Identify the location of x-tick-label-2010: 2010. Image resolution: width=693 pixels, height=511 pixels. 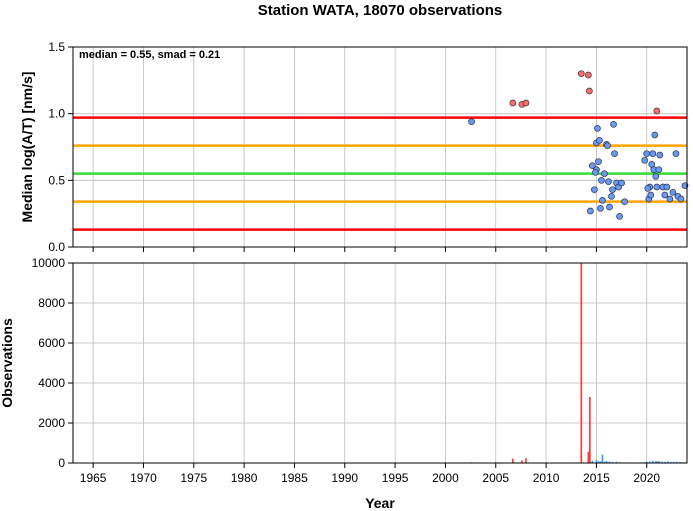
(546, 478).